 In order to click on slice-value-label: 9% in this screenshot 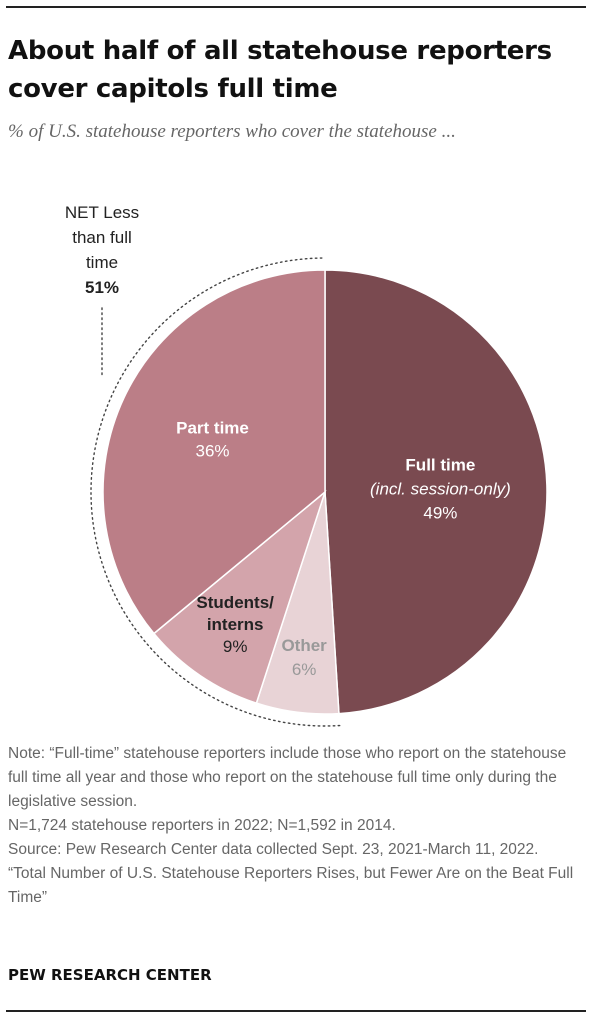, I will do `click(235, 646)`.